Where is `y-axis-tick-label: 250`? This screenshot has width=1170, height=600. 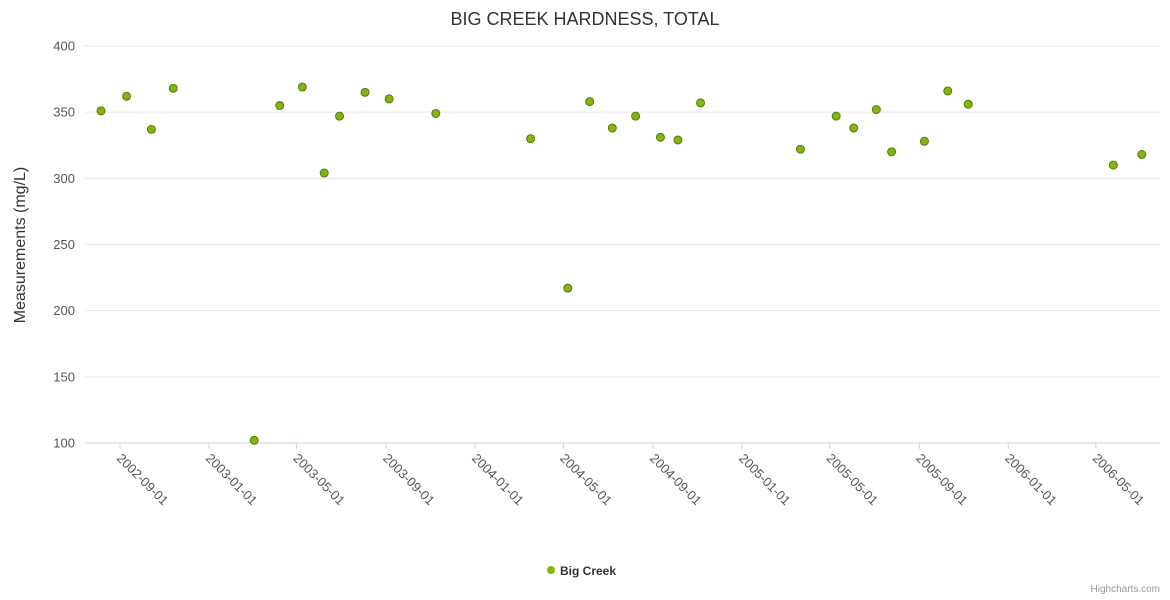
y-axis-tick-label: 250 is located at coordinates (64, 244).